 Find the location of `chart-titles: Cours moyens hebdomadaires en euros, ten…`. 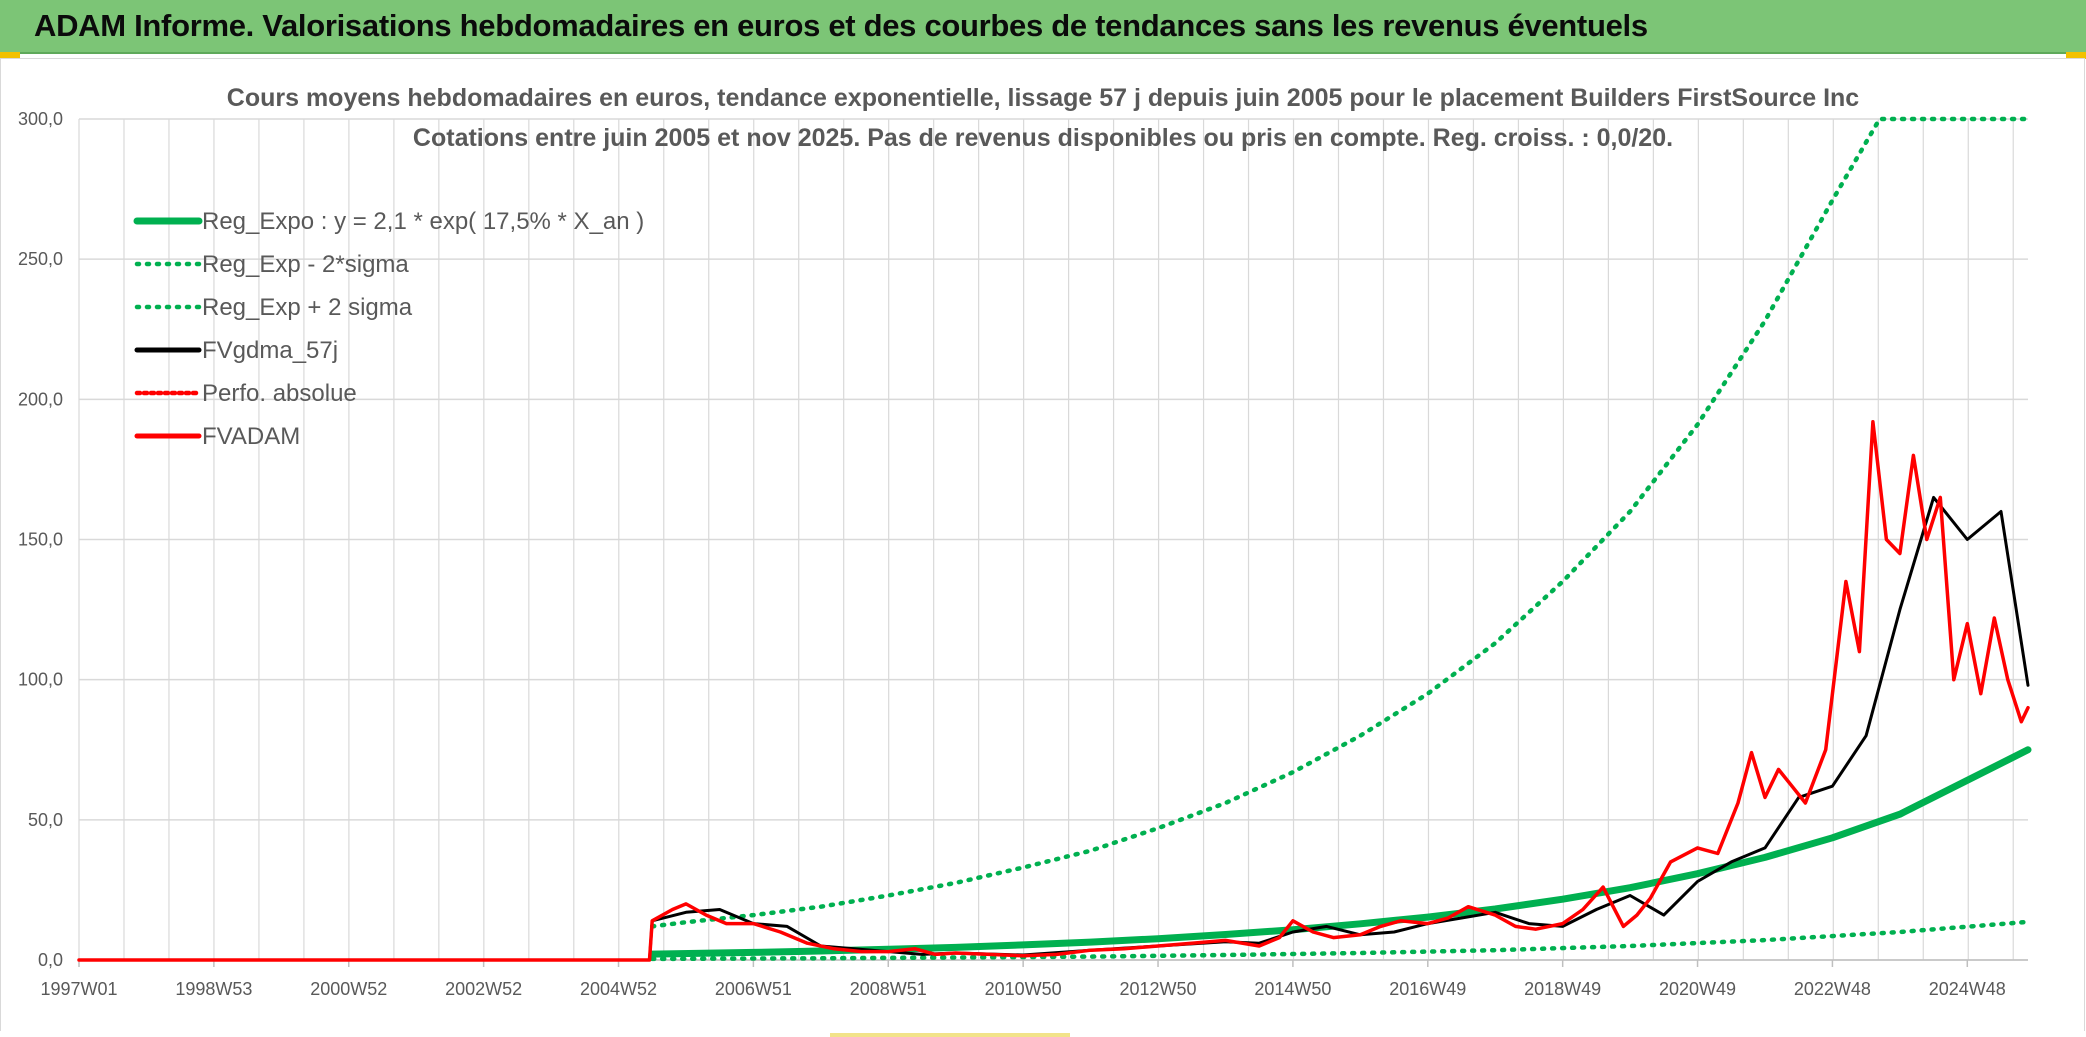

chart-titles: Cours moyens hebdomadaires en euros, ten… is located at coordinates (1043, 118).